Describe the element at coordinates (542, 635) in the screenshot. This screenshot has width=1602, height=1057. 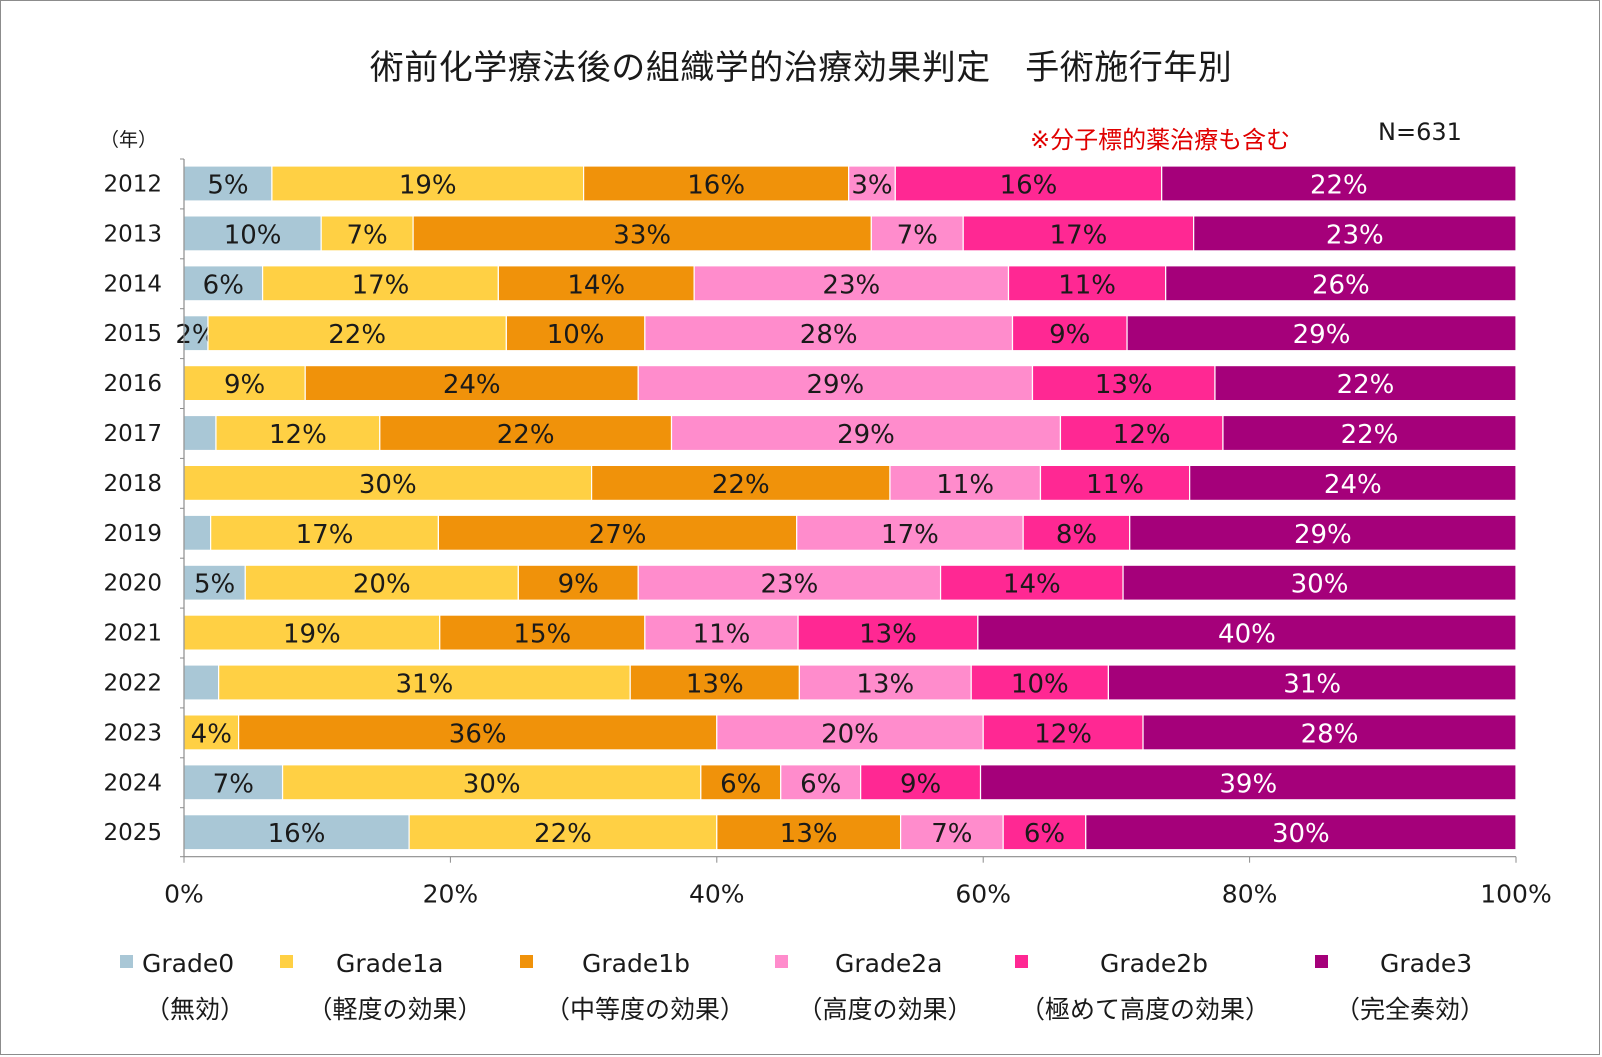
I see `data-label-grade1b: 15%` at that location.